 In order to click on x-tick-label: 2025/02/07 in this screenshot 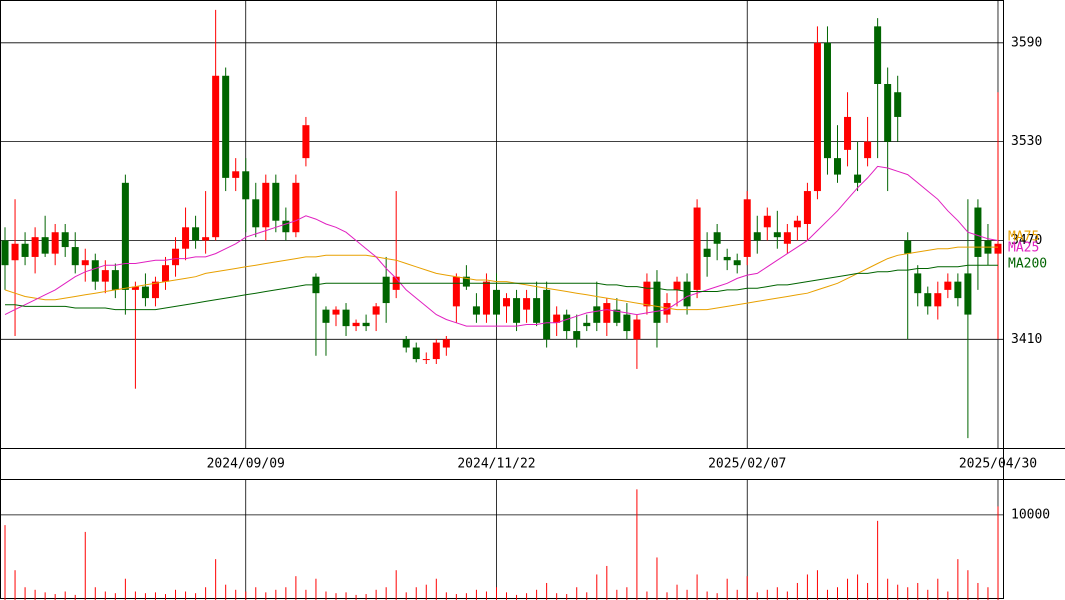, I will do `click(747, 464)`.